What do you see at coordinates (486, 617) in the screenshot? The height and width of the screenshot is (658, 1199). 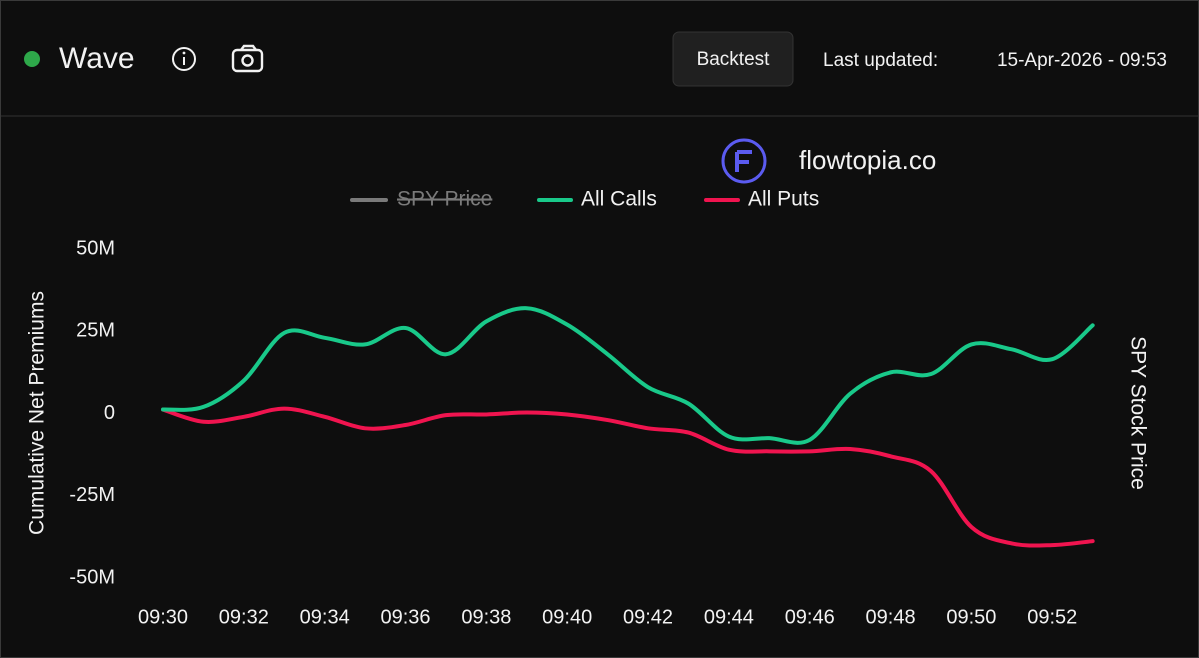 I see `x-tick-label: 09:38` at bounding box center [486, 617].